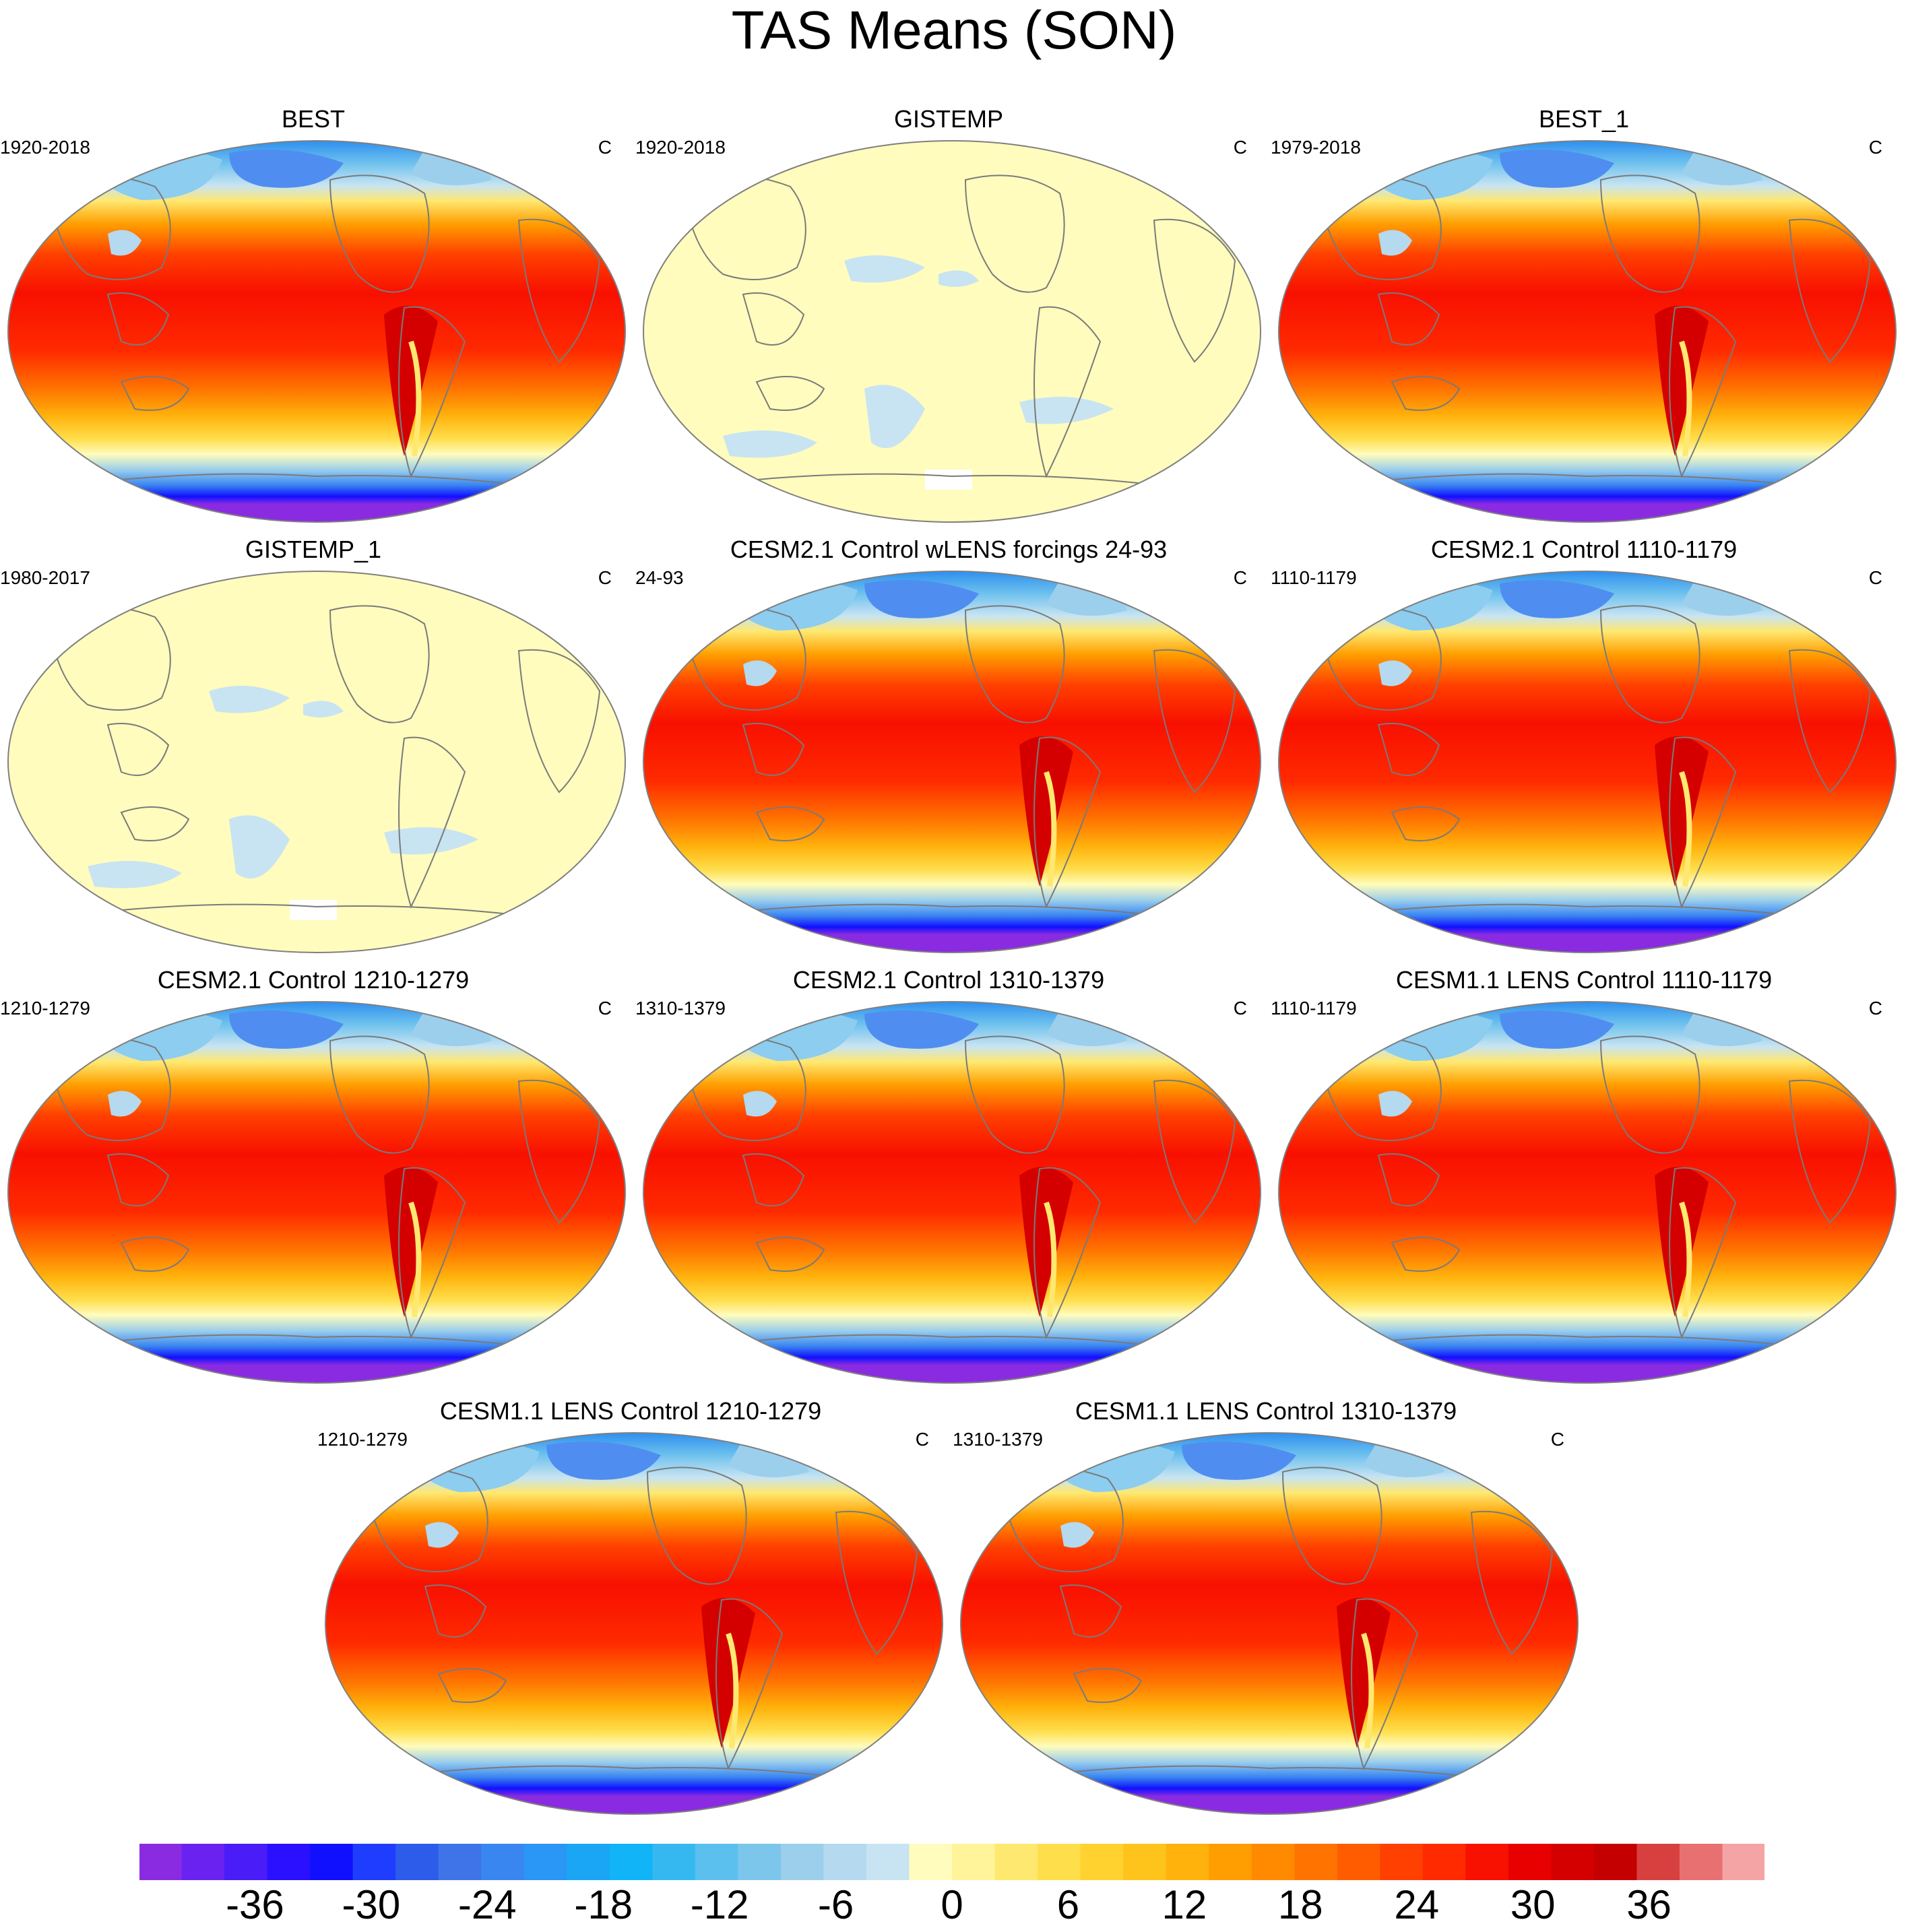 This screenshot has height=1932, width=1908. What do you see at coordinates (1316, 148) in the screenshot?
I see `panel-period: 1979-2018` at bounding box center [1316, 148].